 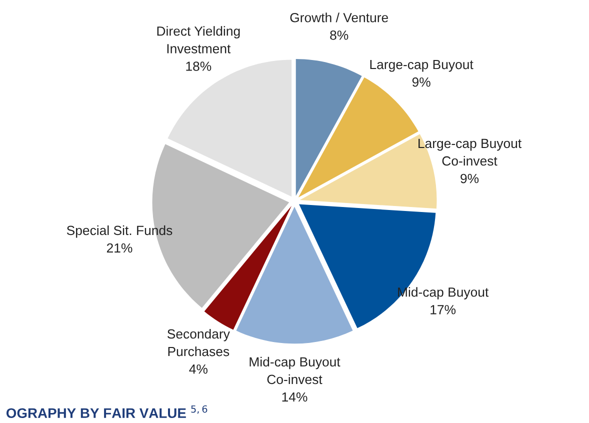 I want to click on data-label: 4%, so click(x=198, y=369).